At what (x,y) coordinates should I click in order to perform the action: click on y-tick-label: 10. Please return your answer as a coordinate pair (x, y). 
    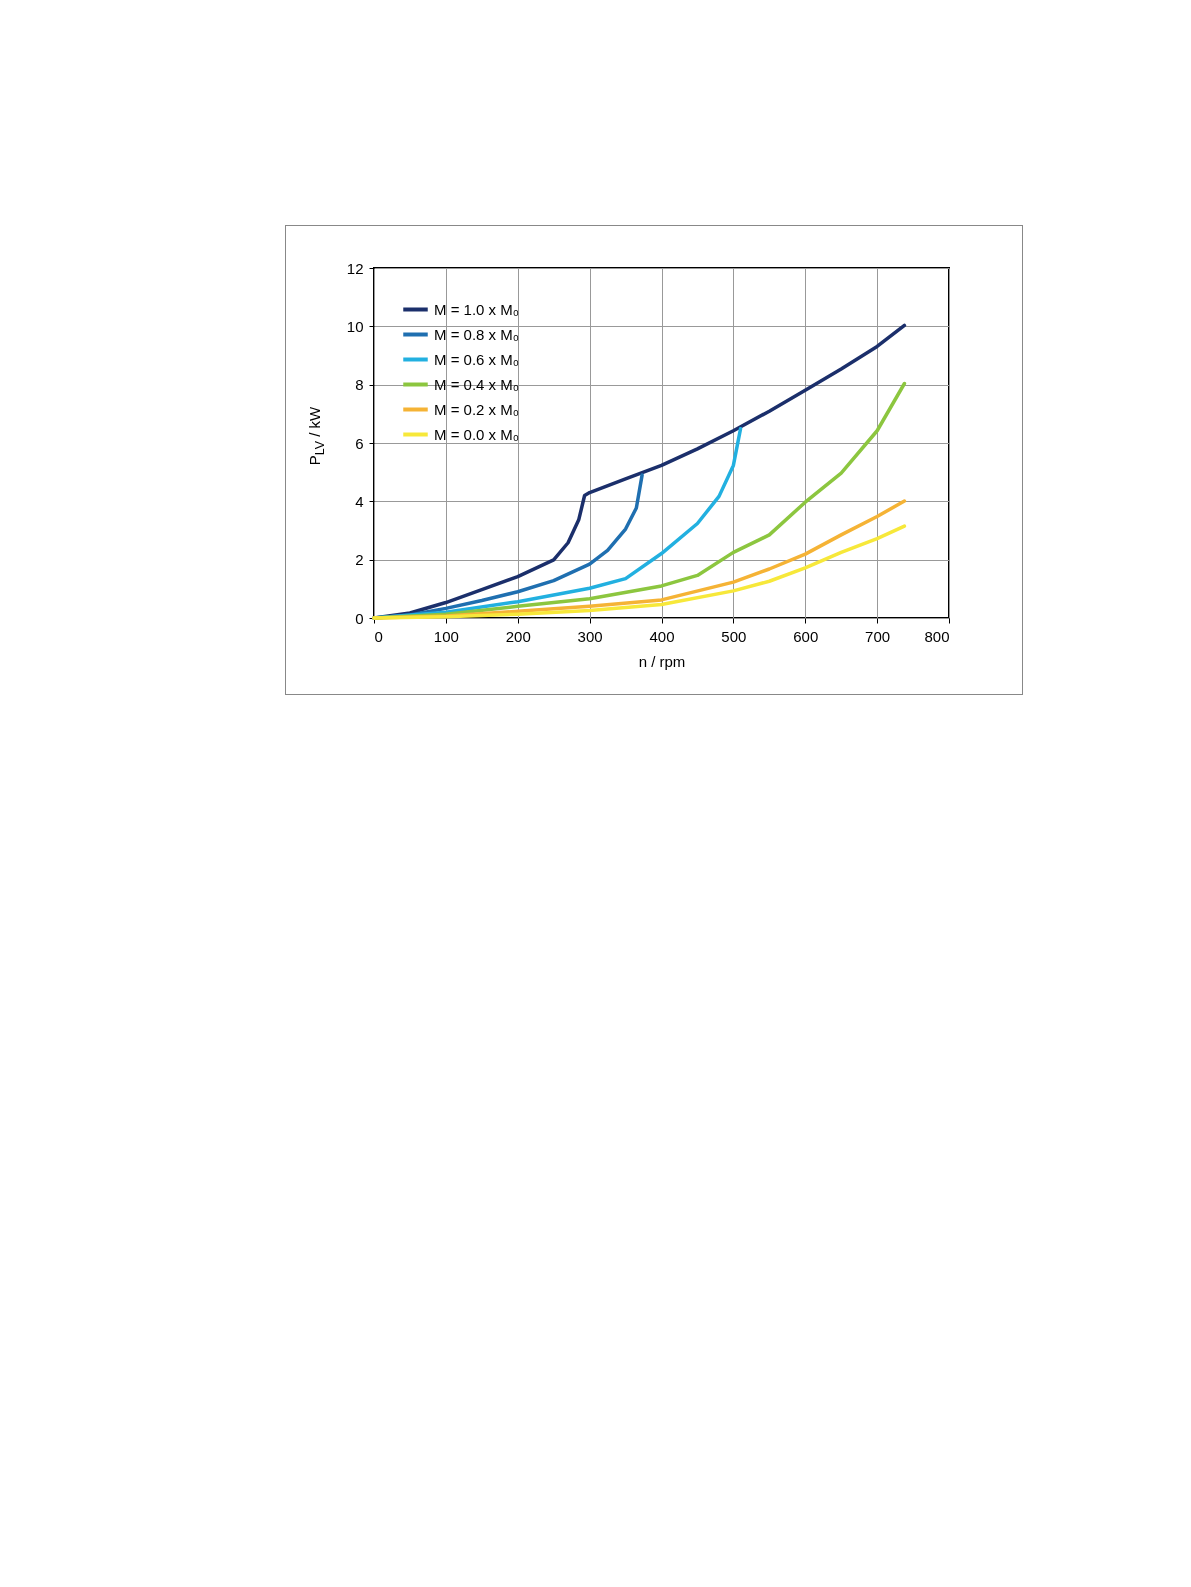
    Looking at the image, I should click on (355, 326).